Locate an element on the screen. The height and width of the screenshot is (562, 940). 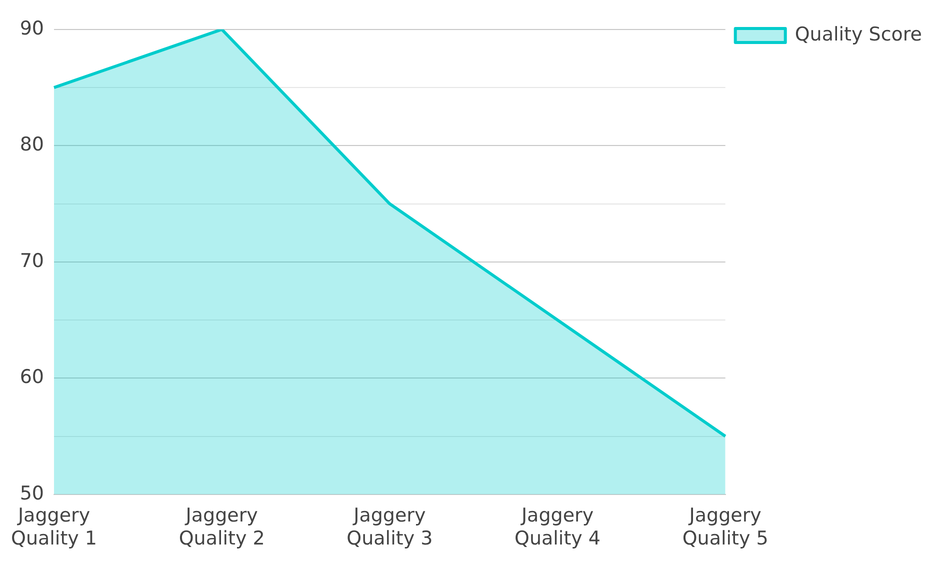
x-tick-label: Jaggery Quality 1 is located at coordinates (54, 527).